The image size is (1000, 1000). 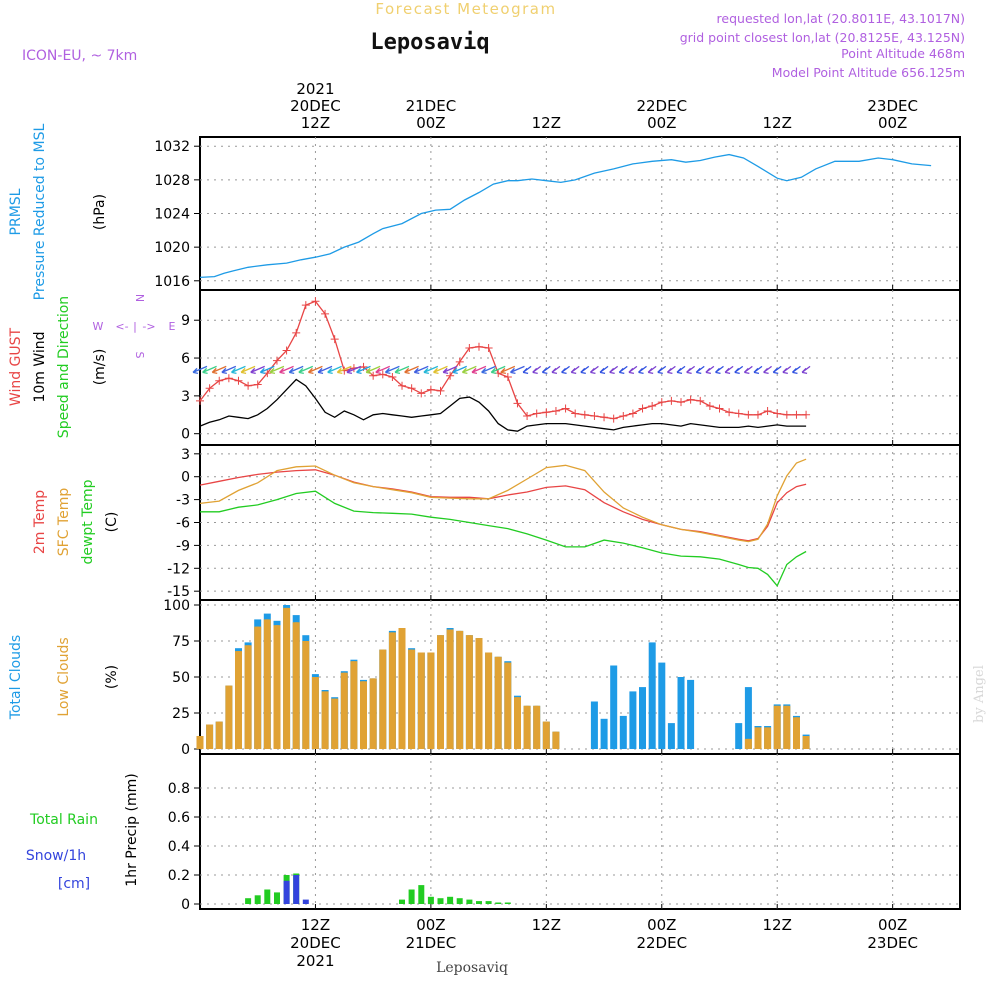 I want to click on side-label-clouds: Total Clouds, so click(x=16, y=677).